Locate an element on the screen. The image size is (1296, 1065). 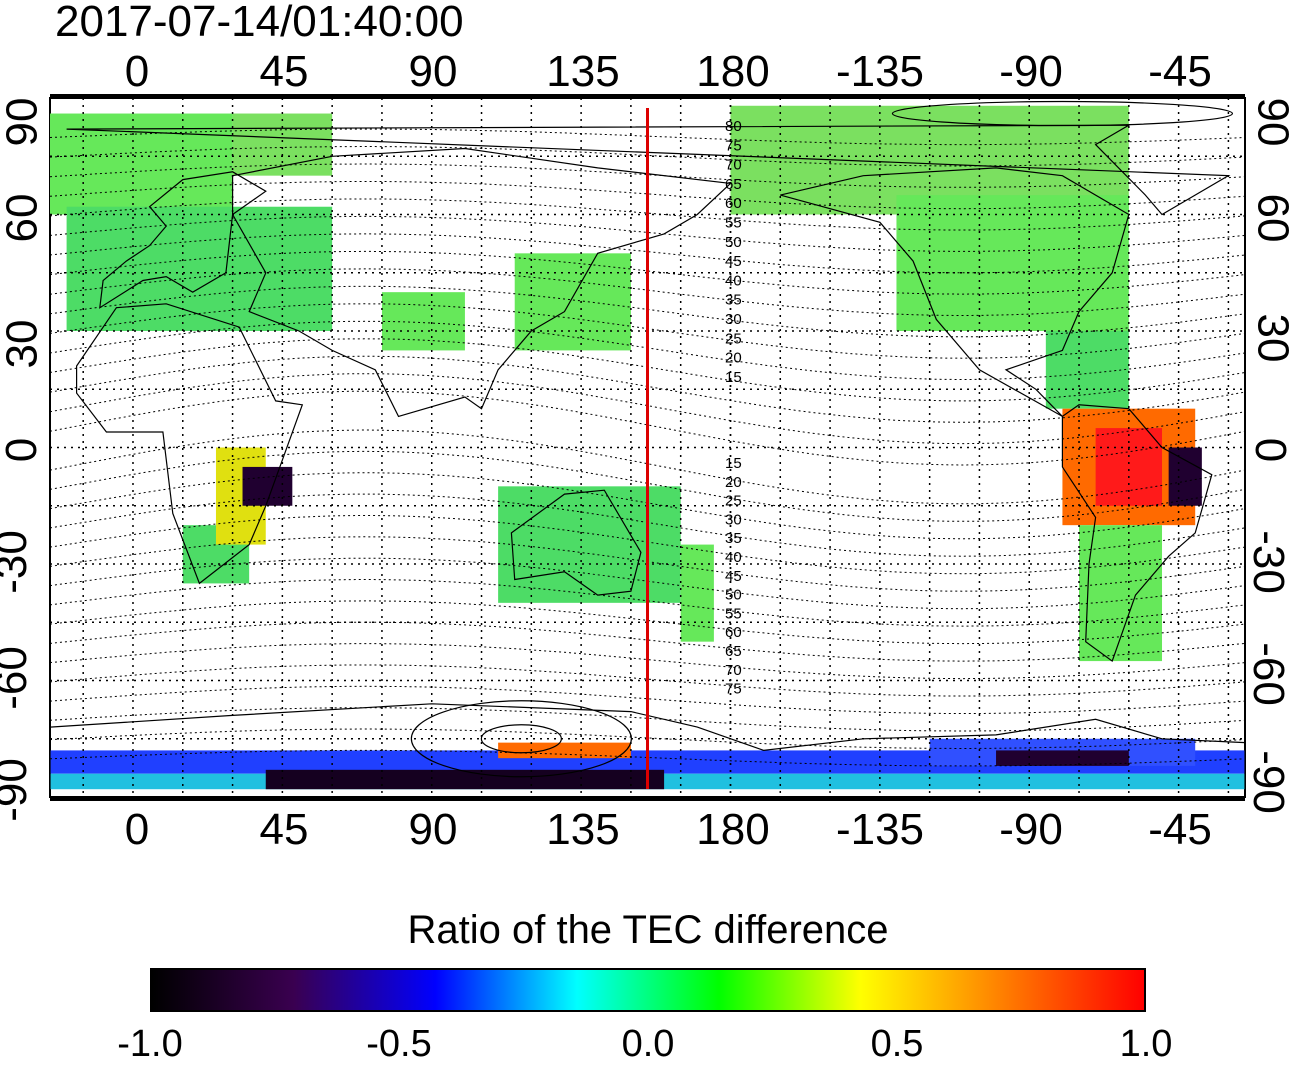
coverage-north-america is located at coordinates (1012, 263).